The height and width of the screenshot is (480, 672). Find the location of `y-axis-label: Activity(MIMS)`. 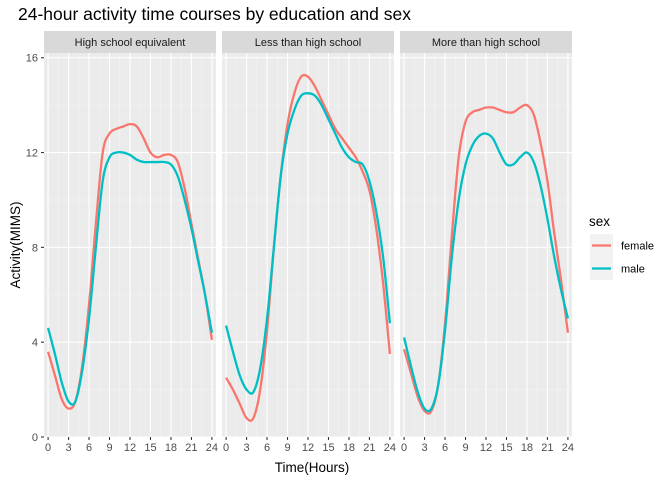

y-axis-label: Activity(MIMS) is located at coordinates (15, 245).